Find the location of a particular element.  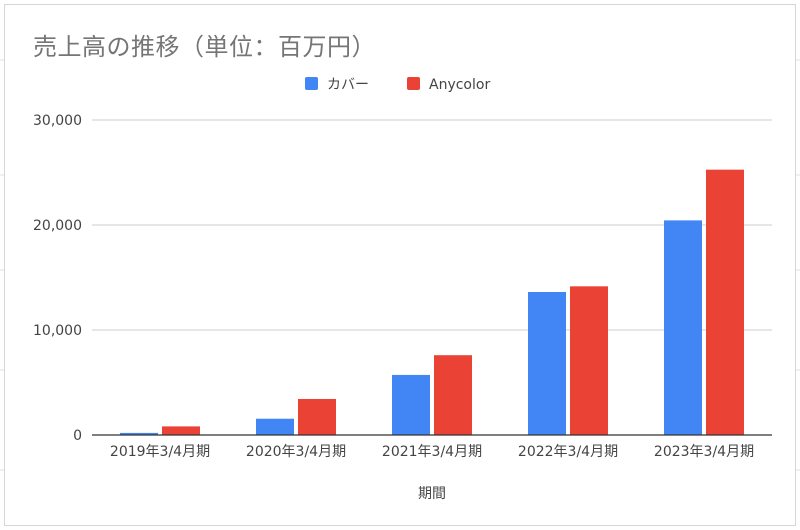

y-tick-label: 20,000 is located at coordinates (57, 226).